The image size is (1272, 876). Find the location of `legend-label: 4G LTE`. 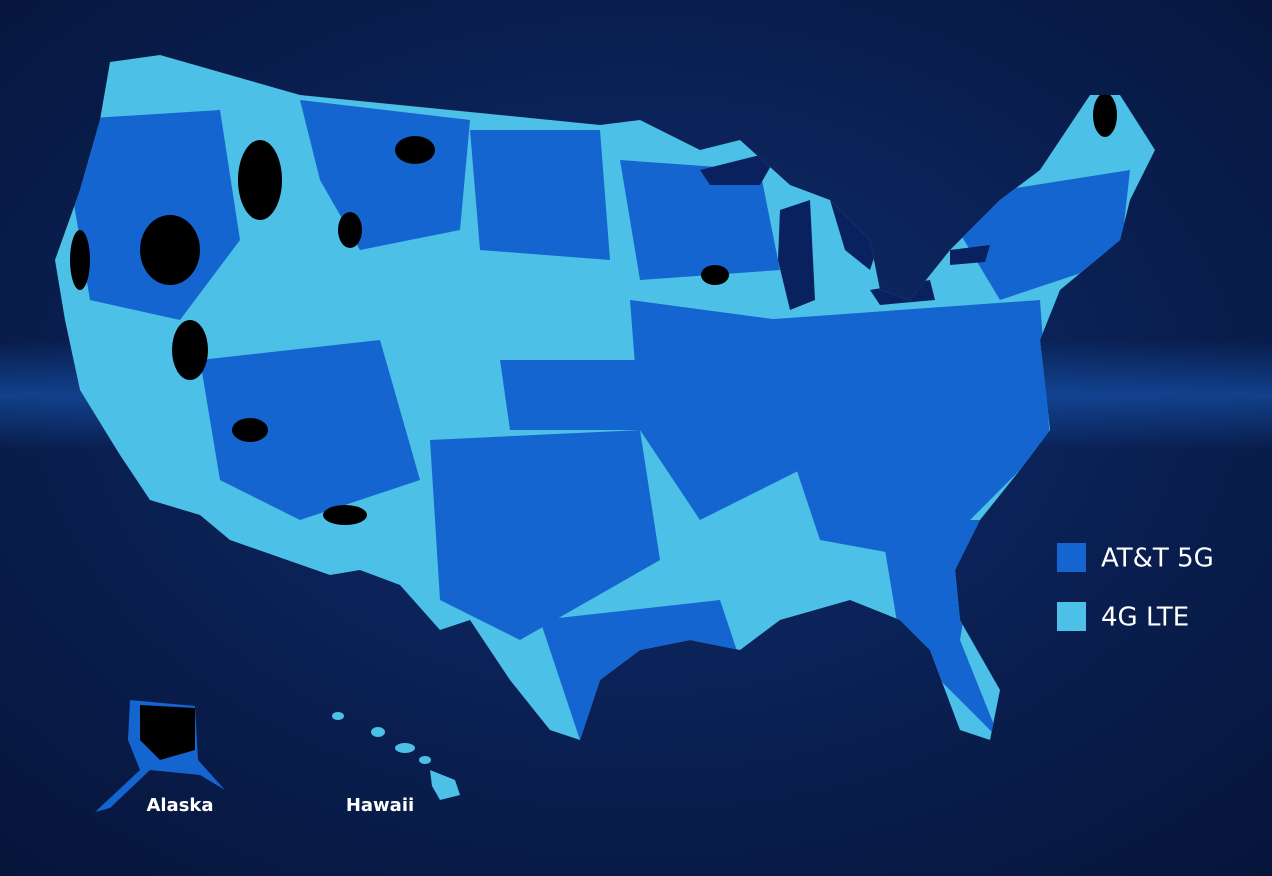

legend-label: 4G LTE is located at coordinates (1145, 618).